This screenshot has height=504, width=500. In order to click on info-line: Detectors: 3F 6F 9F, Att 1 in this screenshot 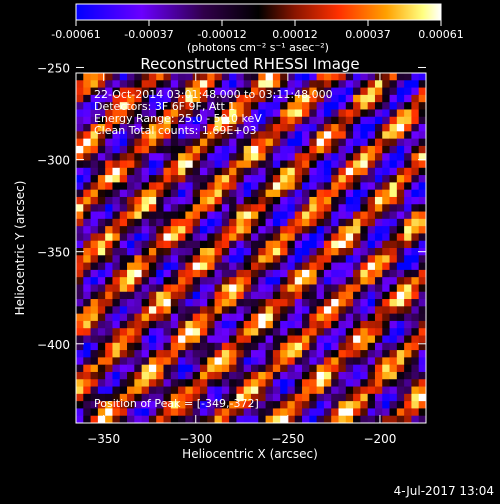, I will do `click(164, 106)`.